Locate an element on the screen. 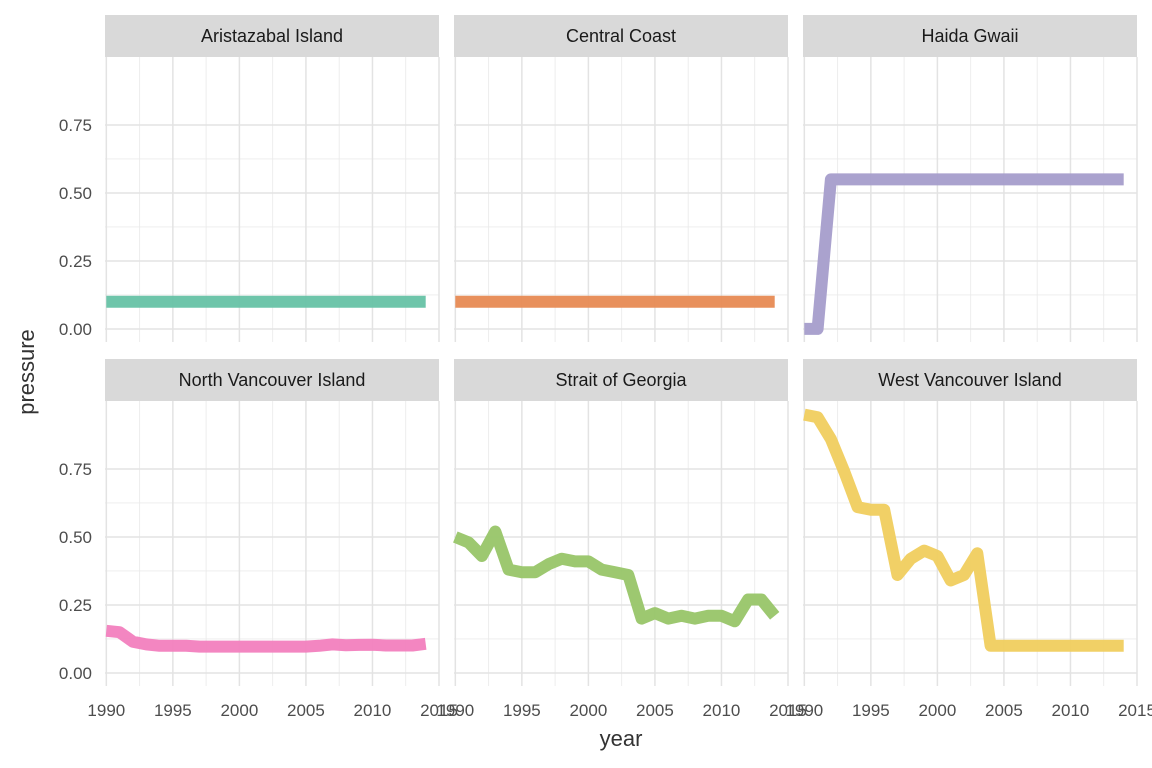 This screenshot has width=1152, height=768. strip-label: Aristazabal Island is located at coordinates (272, 36).